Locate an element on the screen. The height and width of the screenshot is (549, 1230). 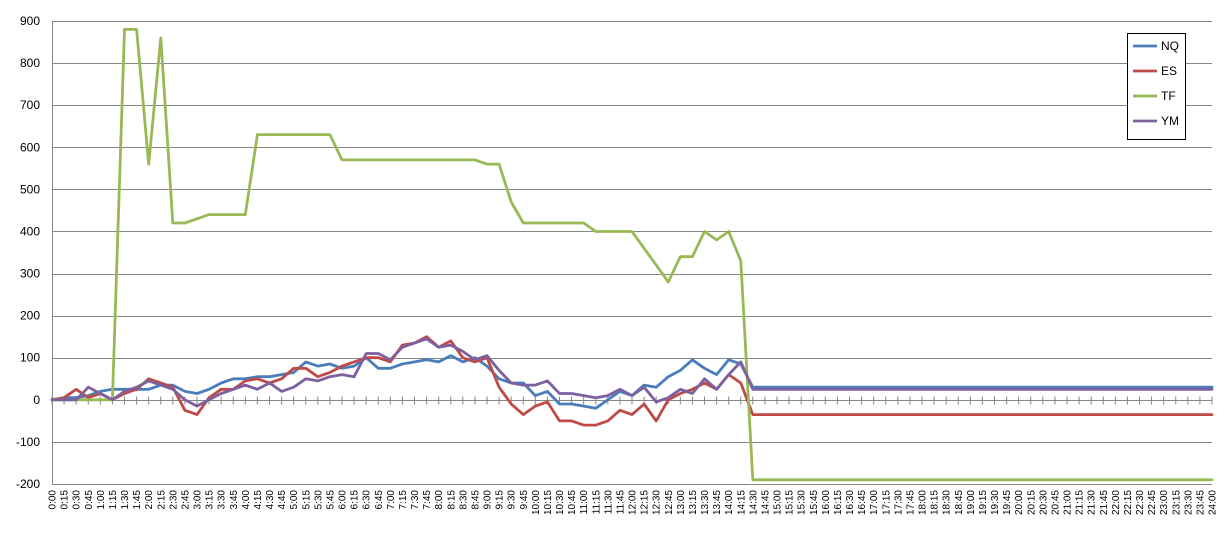
x-tick-label: 1:00 is located at coordinates (101, 500).